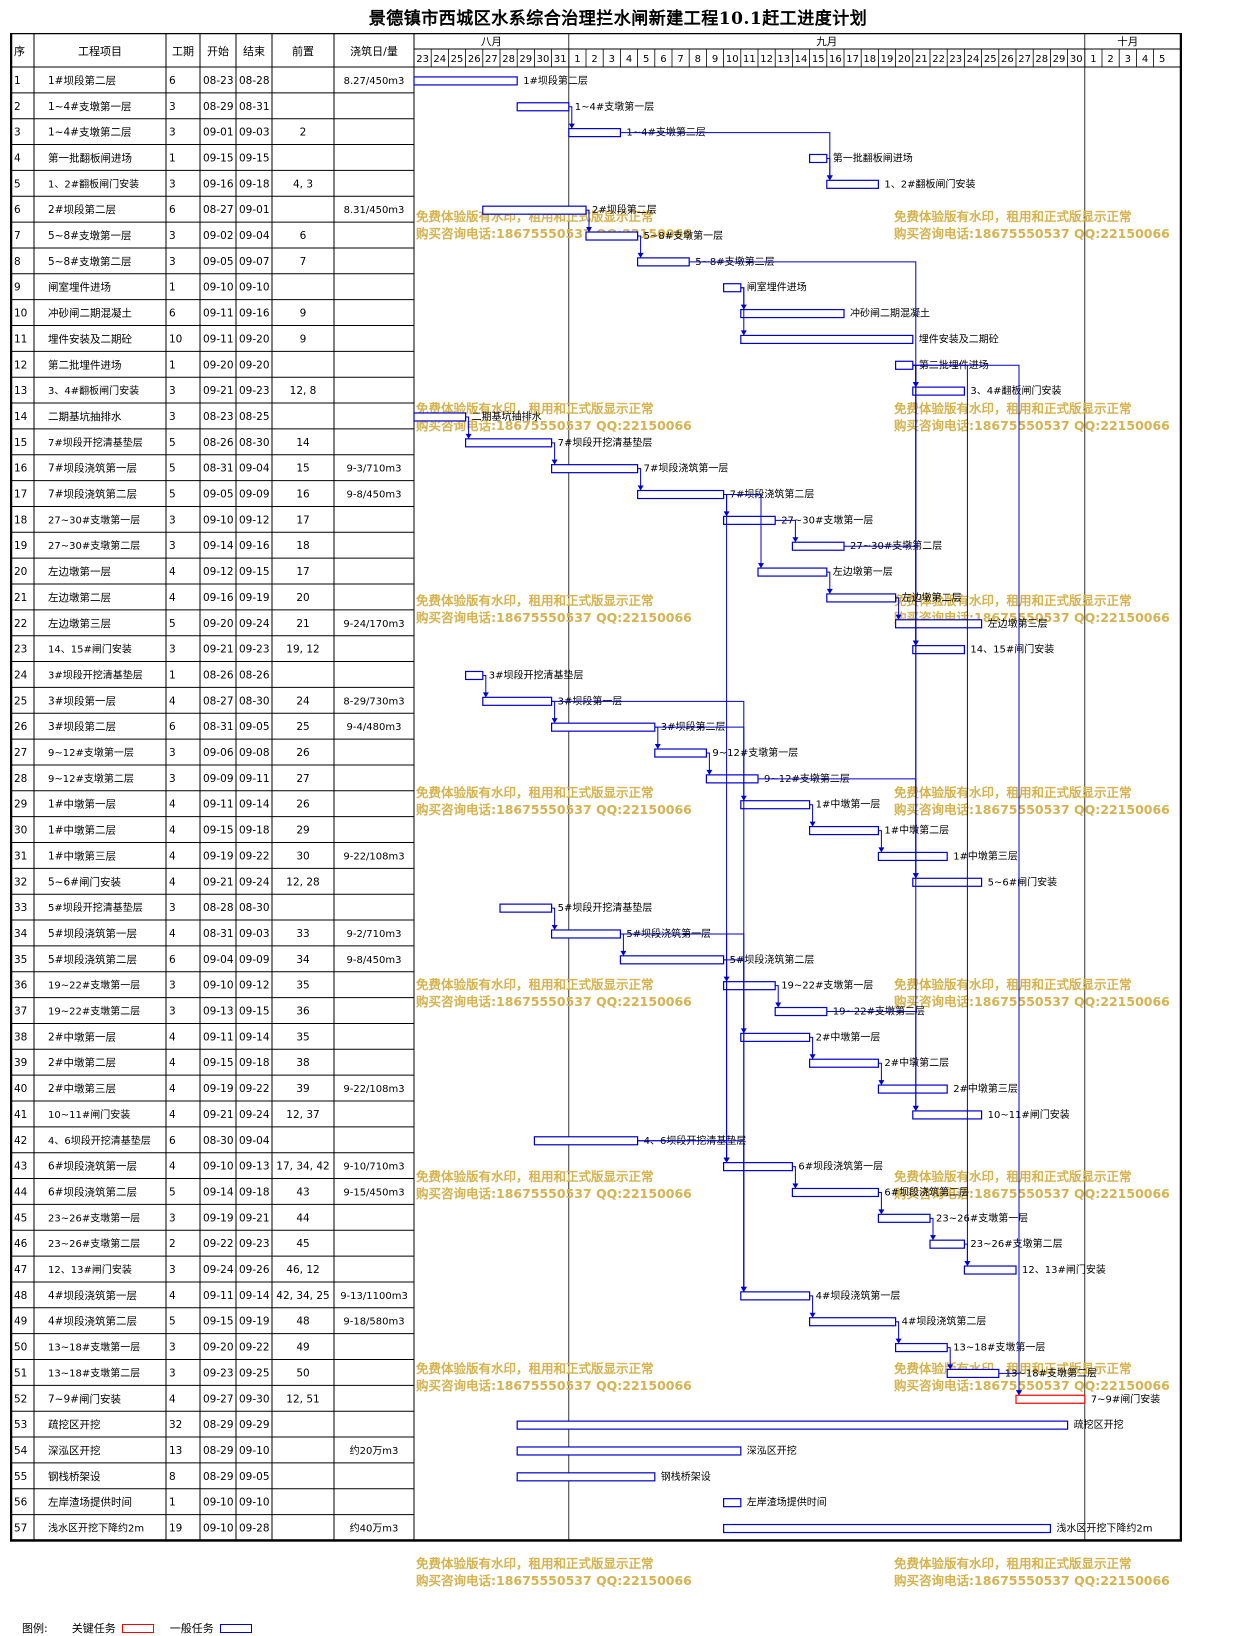  Describe the element at coordinates (175, 1529) in the screenshot. I see `task-duration: 19` at that location.